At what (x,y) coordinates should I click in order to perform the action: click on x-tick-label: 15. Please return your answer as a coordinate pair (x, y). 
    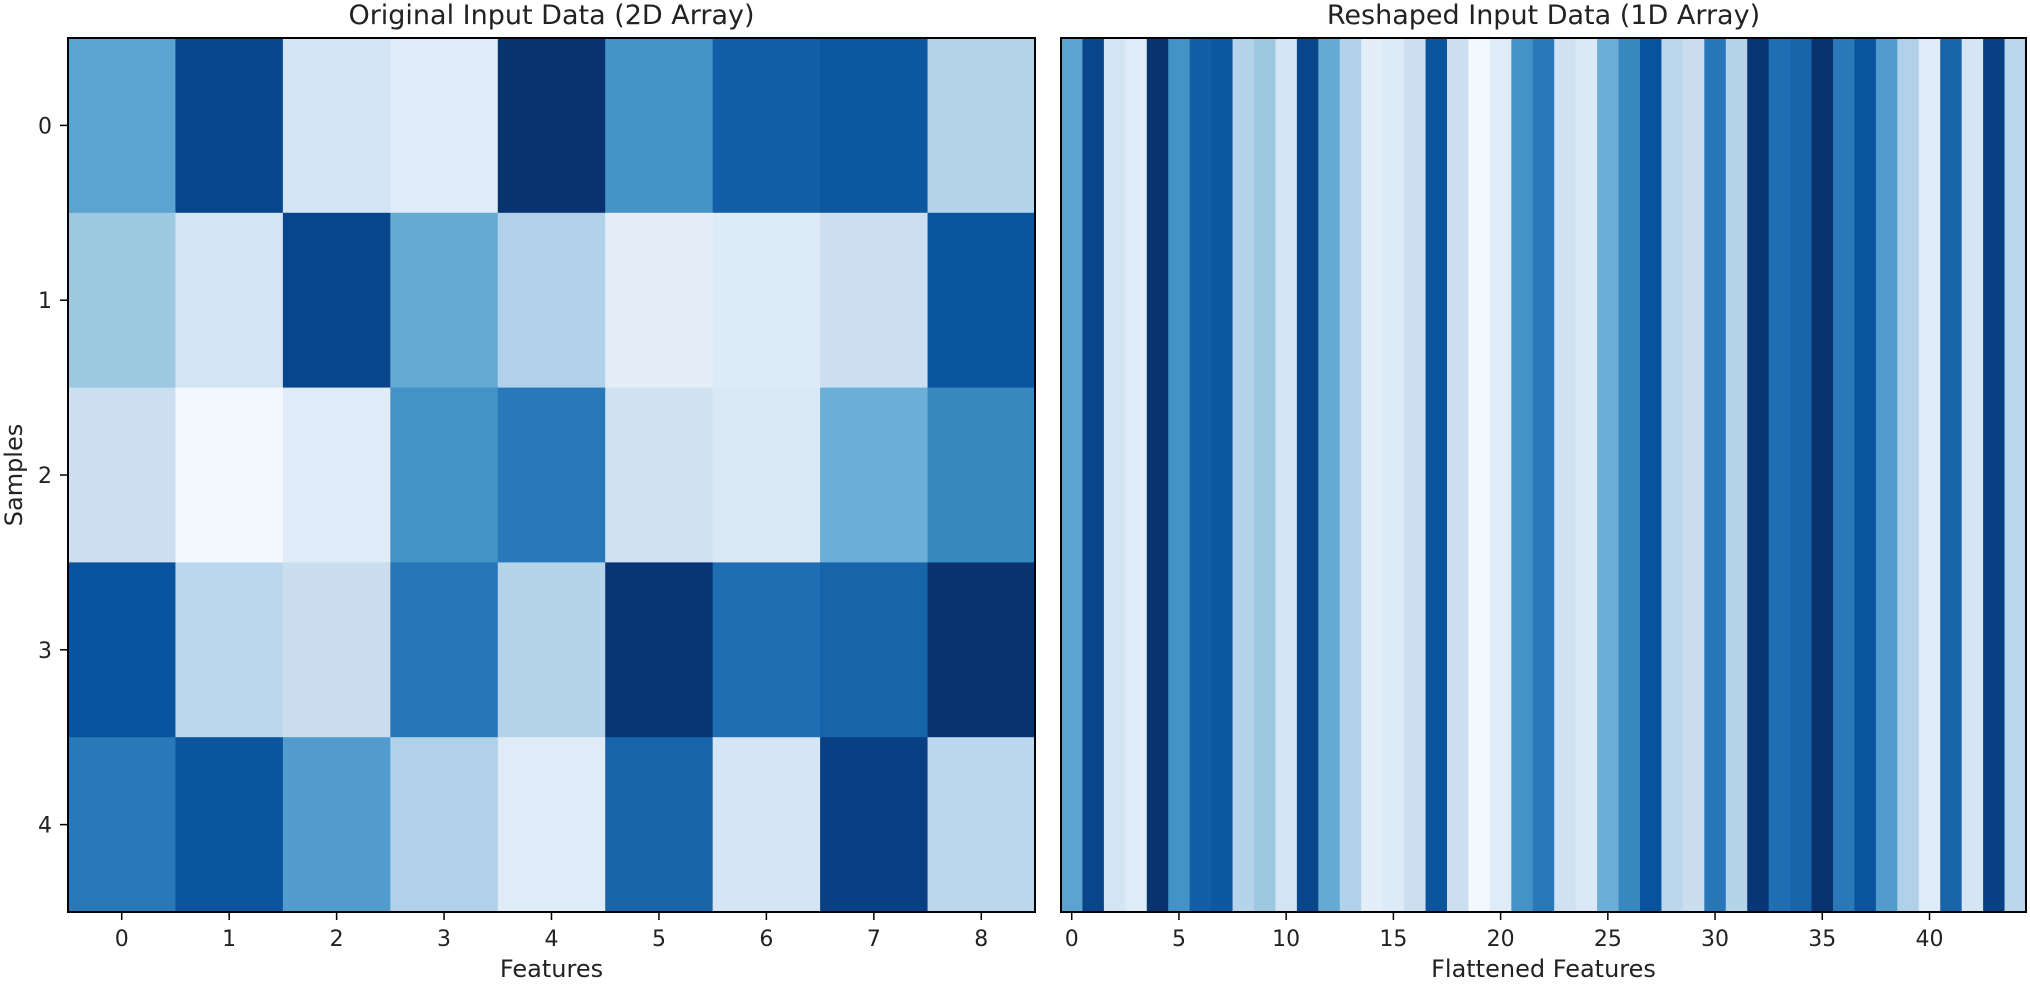
    Looking at the image, I should click on (1393, 939).